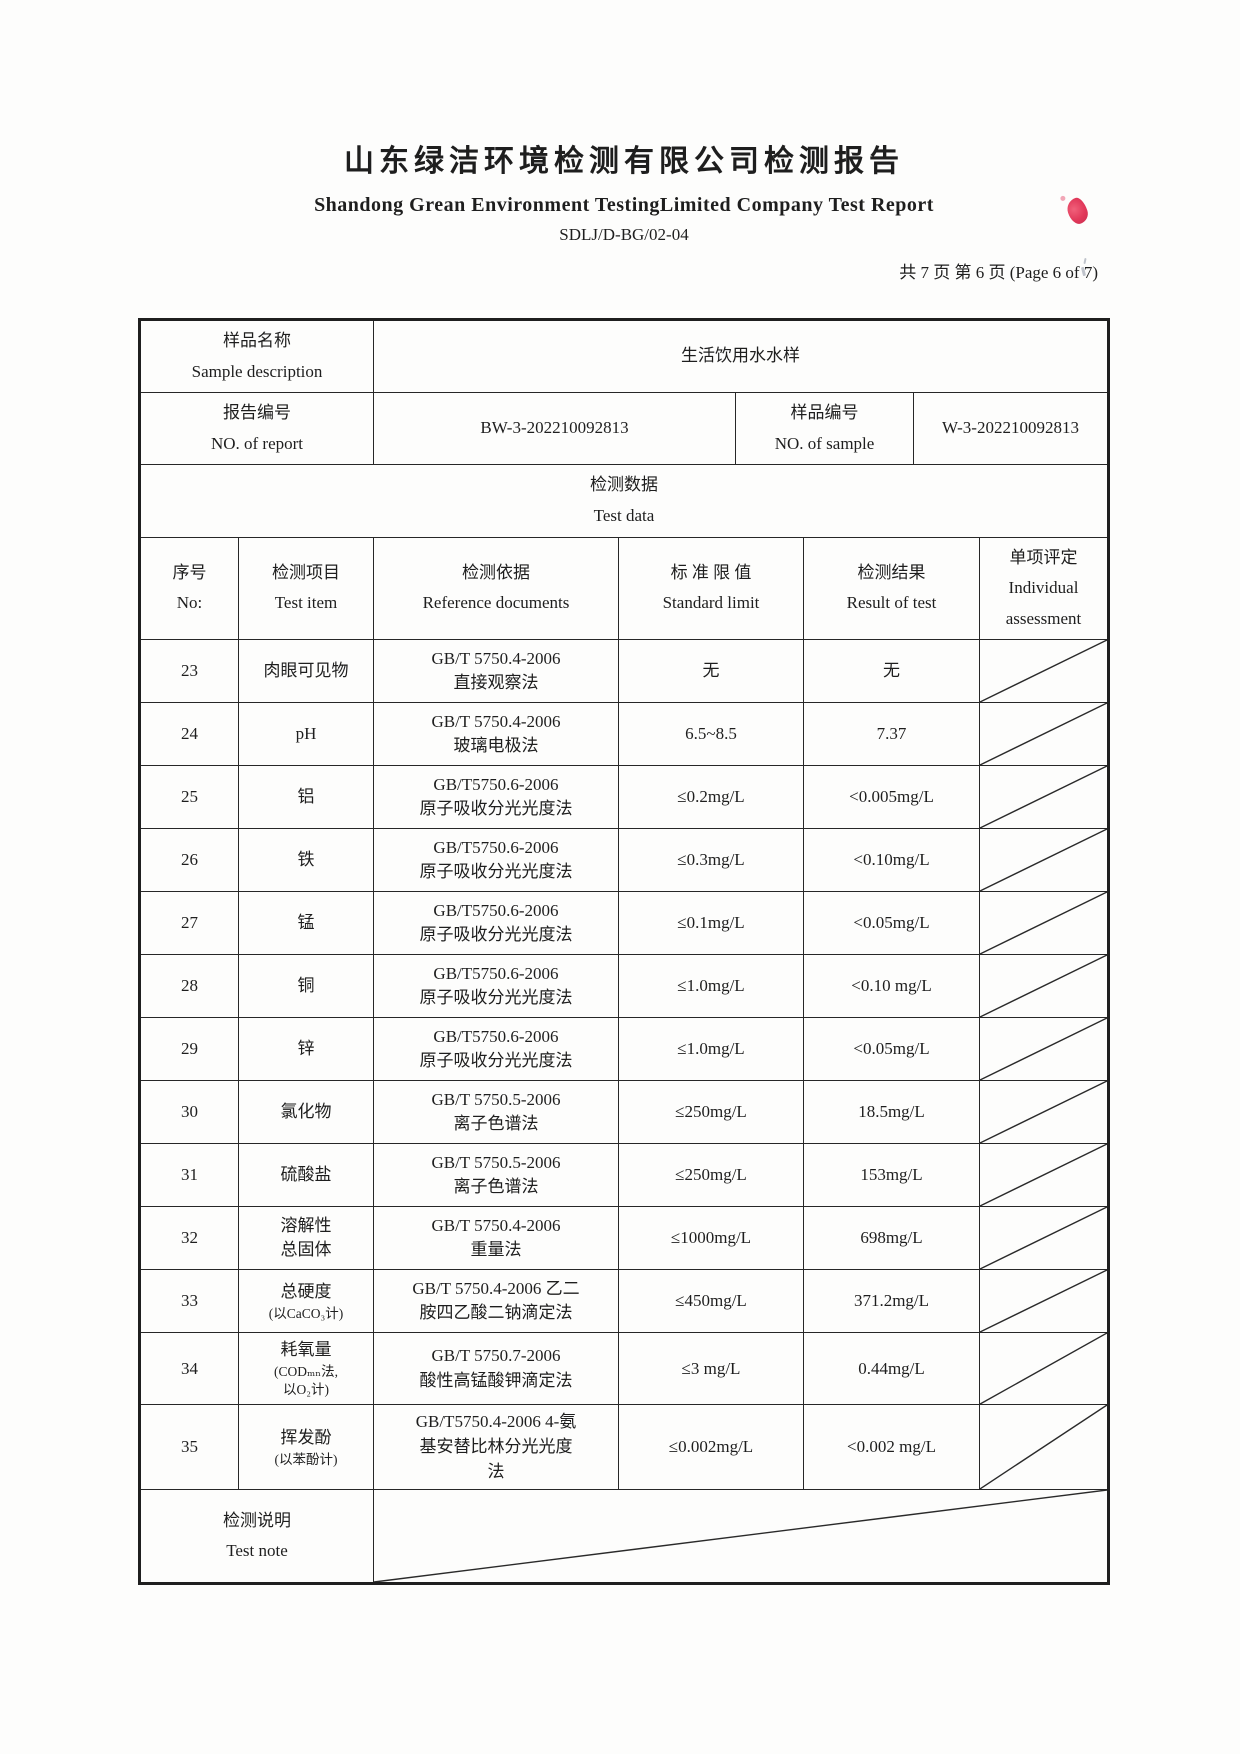  Describe the element at coordinates (257, 356) in the screenshot. I see `sample-description-label: 样品名称 Sample description` at that location.